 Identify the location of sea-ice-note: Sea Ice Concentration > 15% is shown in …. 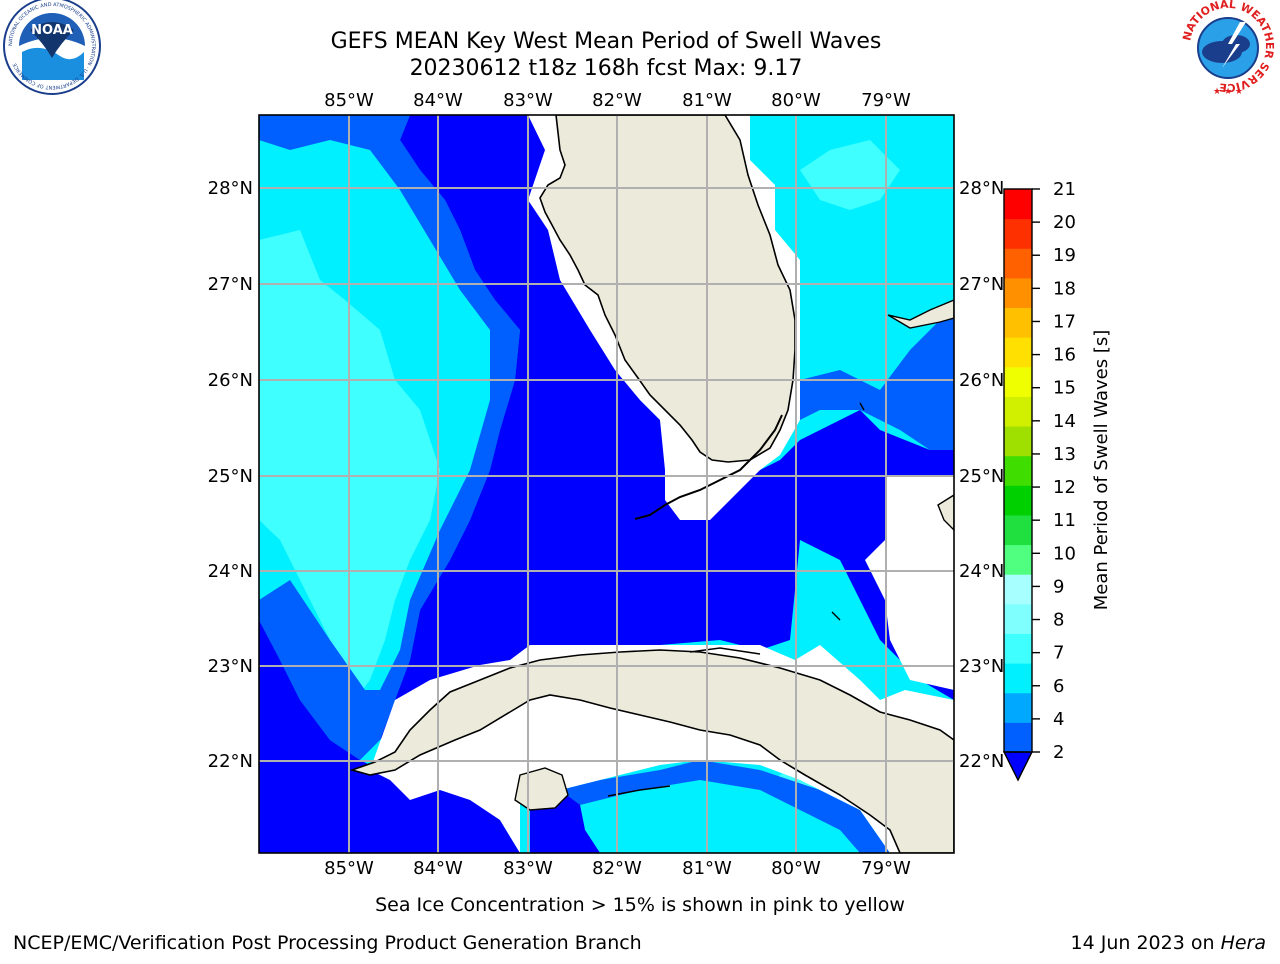
(640, 905).